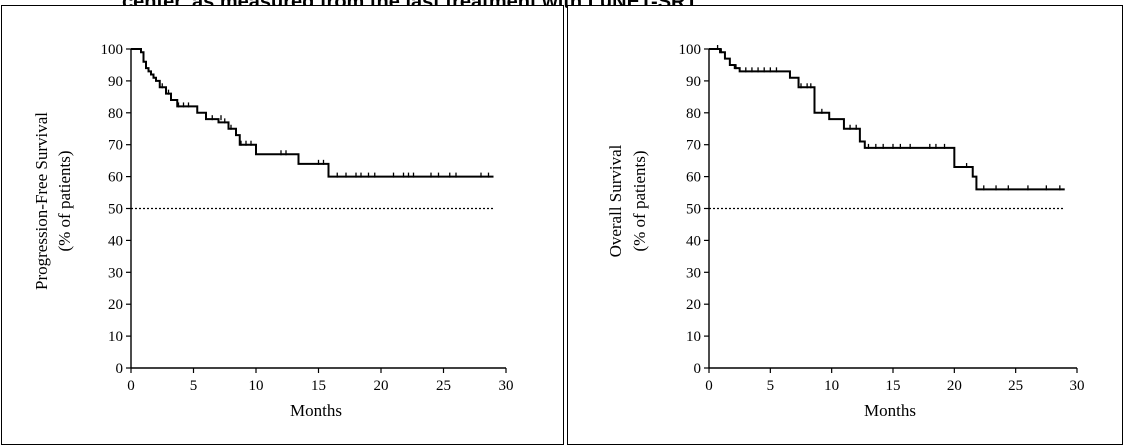 This screenshot has height=445, width=1127. I want to click on y-axis-title: Overall Survival, so click(615, 200).